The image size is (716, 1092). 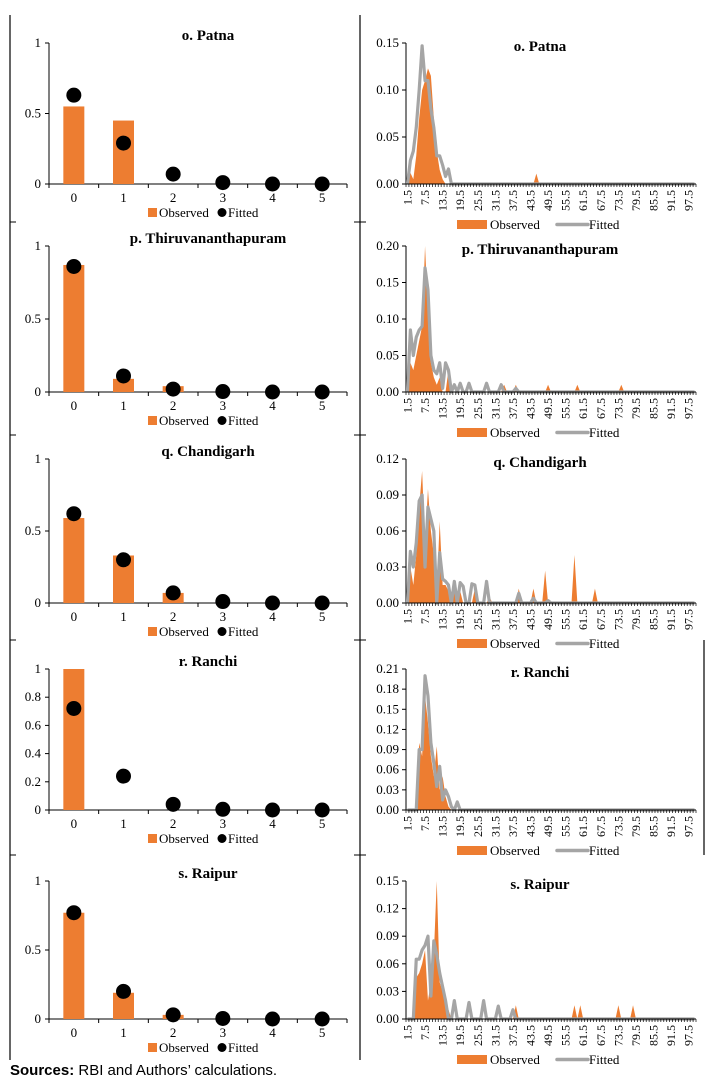 What do you see at coordinates (460, 619) in the screenshot?
I see `x-tick-label: 19.5` at bounding box center [460, 619].